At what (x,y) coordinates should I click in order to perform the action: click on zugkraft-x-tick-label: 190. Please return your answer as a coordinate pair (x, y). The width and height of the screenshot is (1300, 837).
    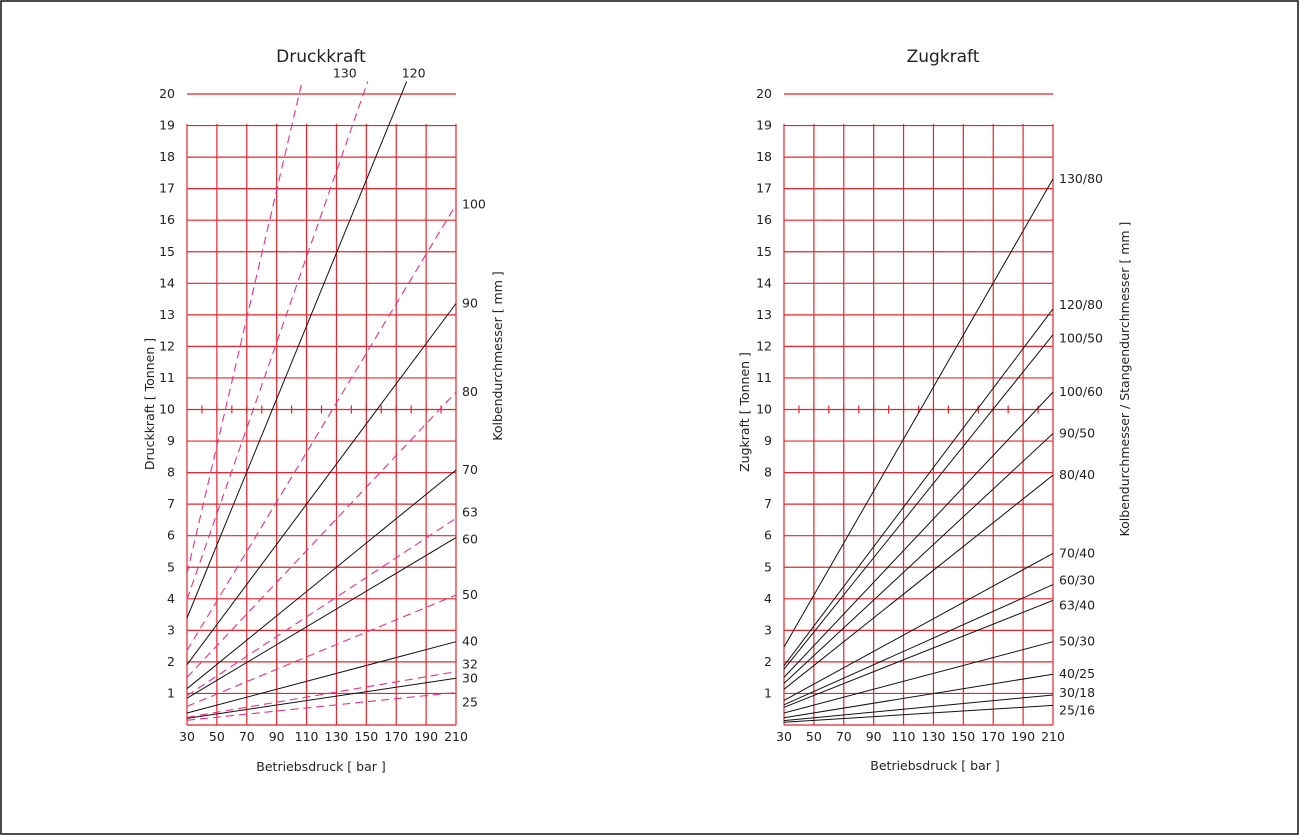
    Looking at the image, I should click on (1023, 736).